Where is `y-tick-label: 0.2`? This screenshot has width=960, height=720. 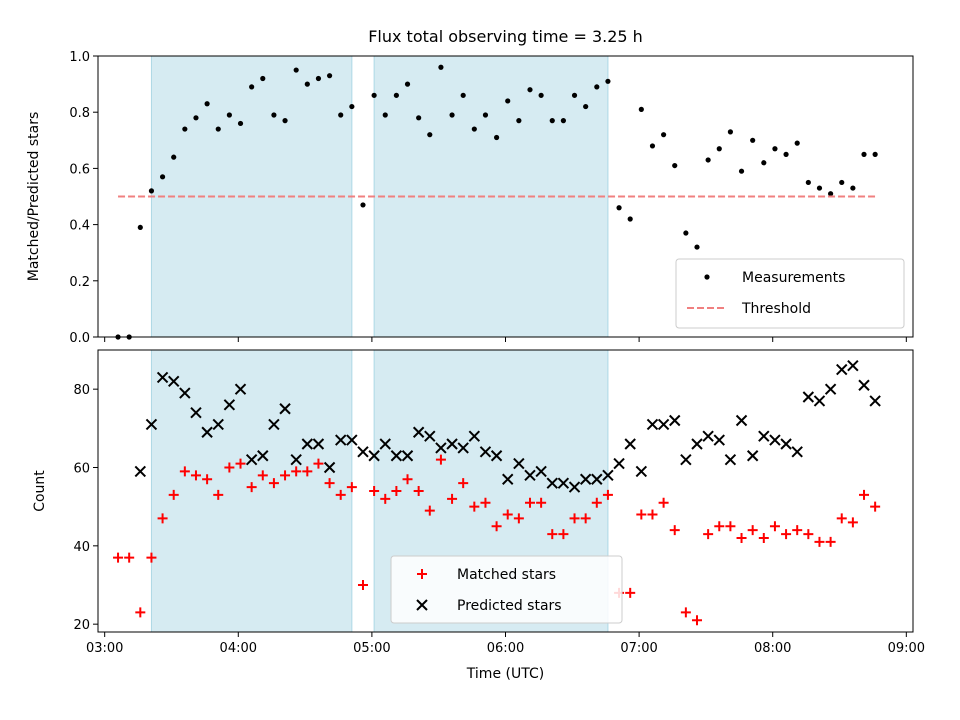 y-tick-label: 0.2 is located at coordinates (79, 282).